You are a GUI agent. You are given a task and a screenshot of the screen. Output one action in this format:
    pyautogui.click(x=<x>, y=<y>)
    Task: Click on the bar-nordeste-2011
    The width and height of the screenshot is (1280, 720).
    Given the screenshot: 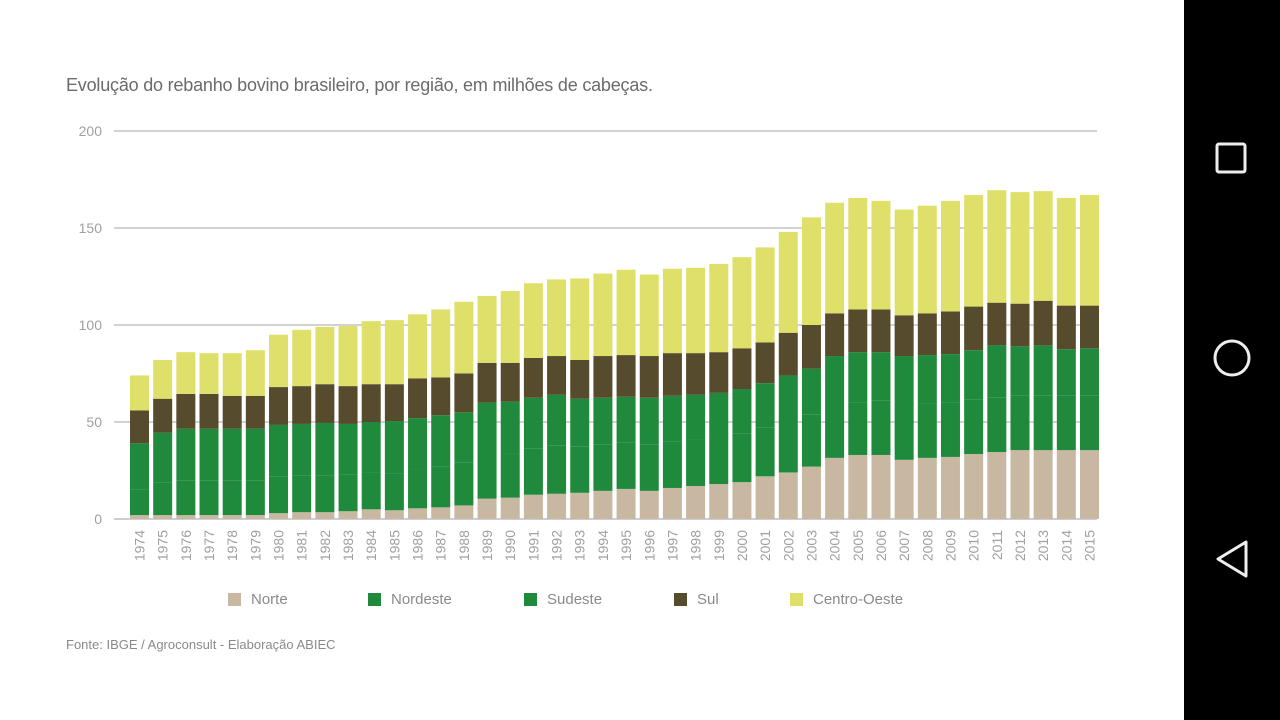 What is the action you would take?
    pyautogui.click(x=997, y=425)
    